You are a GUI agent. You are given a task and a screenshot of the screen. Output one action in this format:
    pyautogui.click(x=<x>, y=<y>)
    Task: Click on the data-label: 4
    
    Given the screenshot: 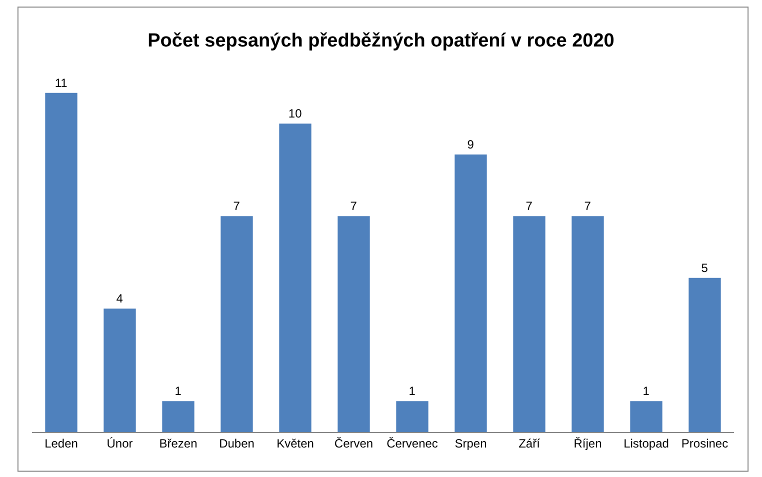 What is the action you would take?
    pyautogui.click(x=120, y=299)
    